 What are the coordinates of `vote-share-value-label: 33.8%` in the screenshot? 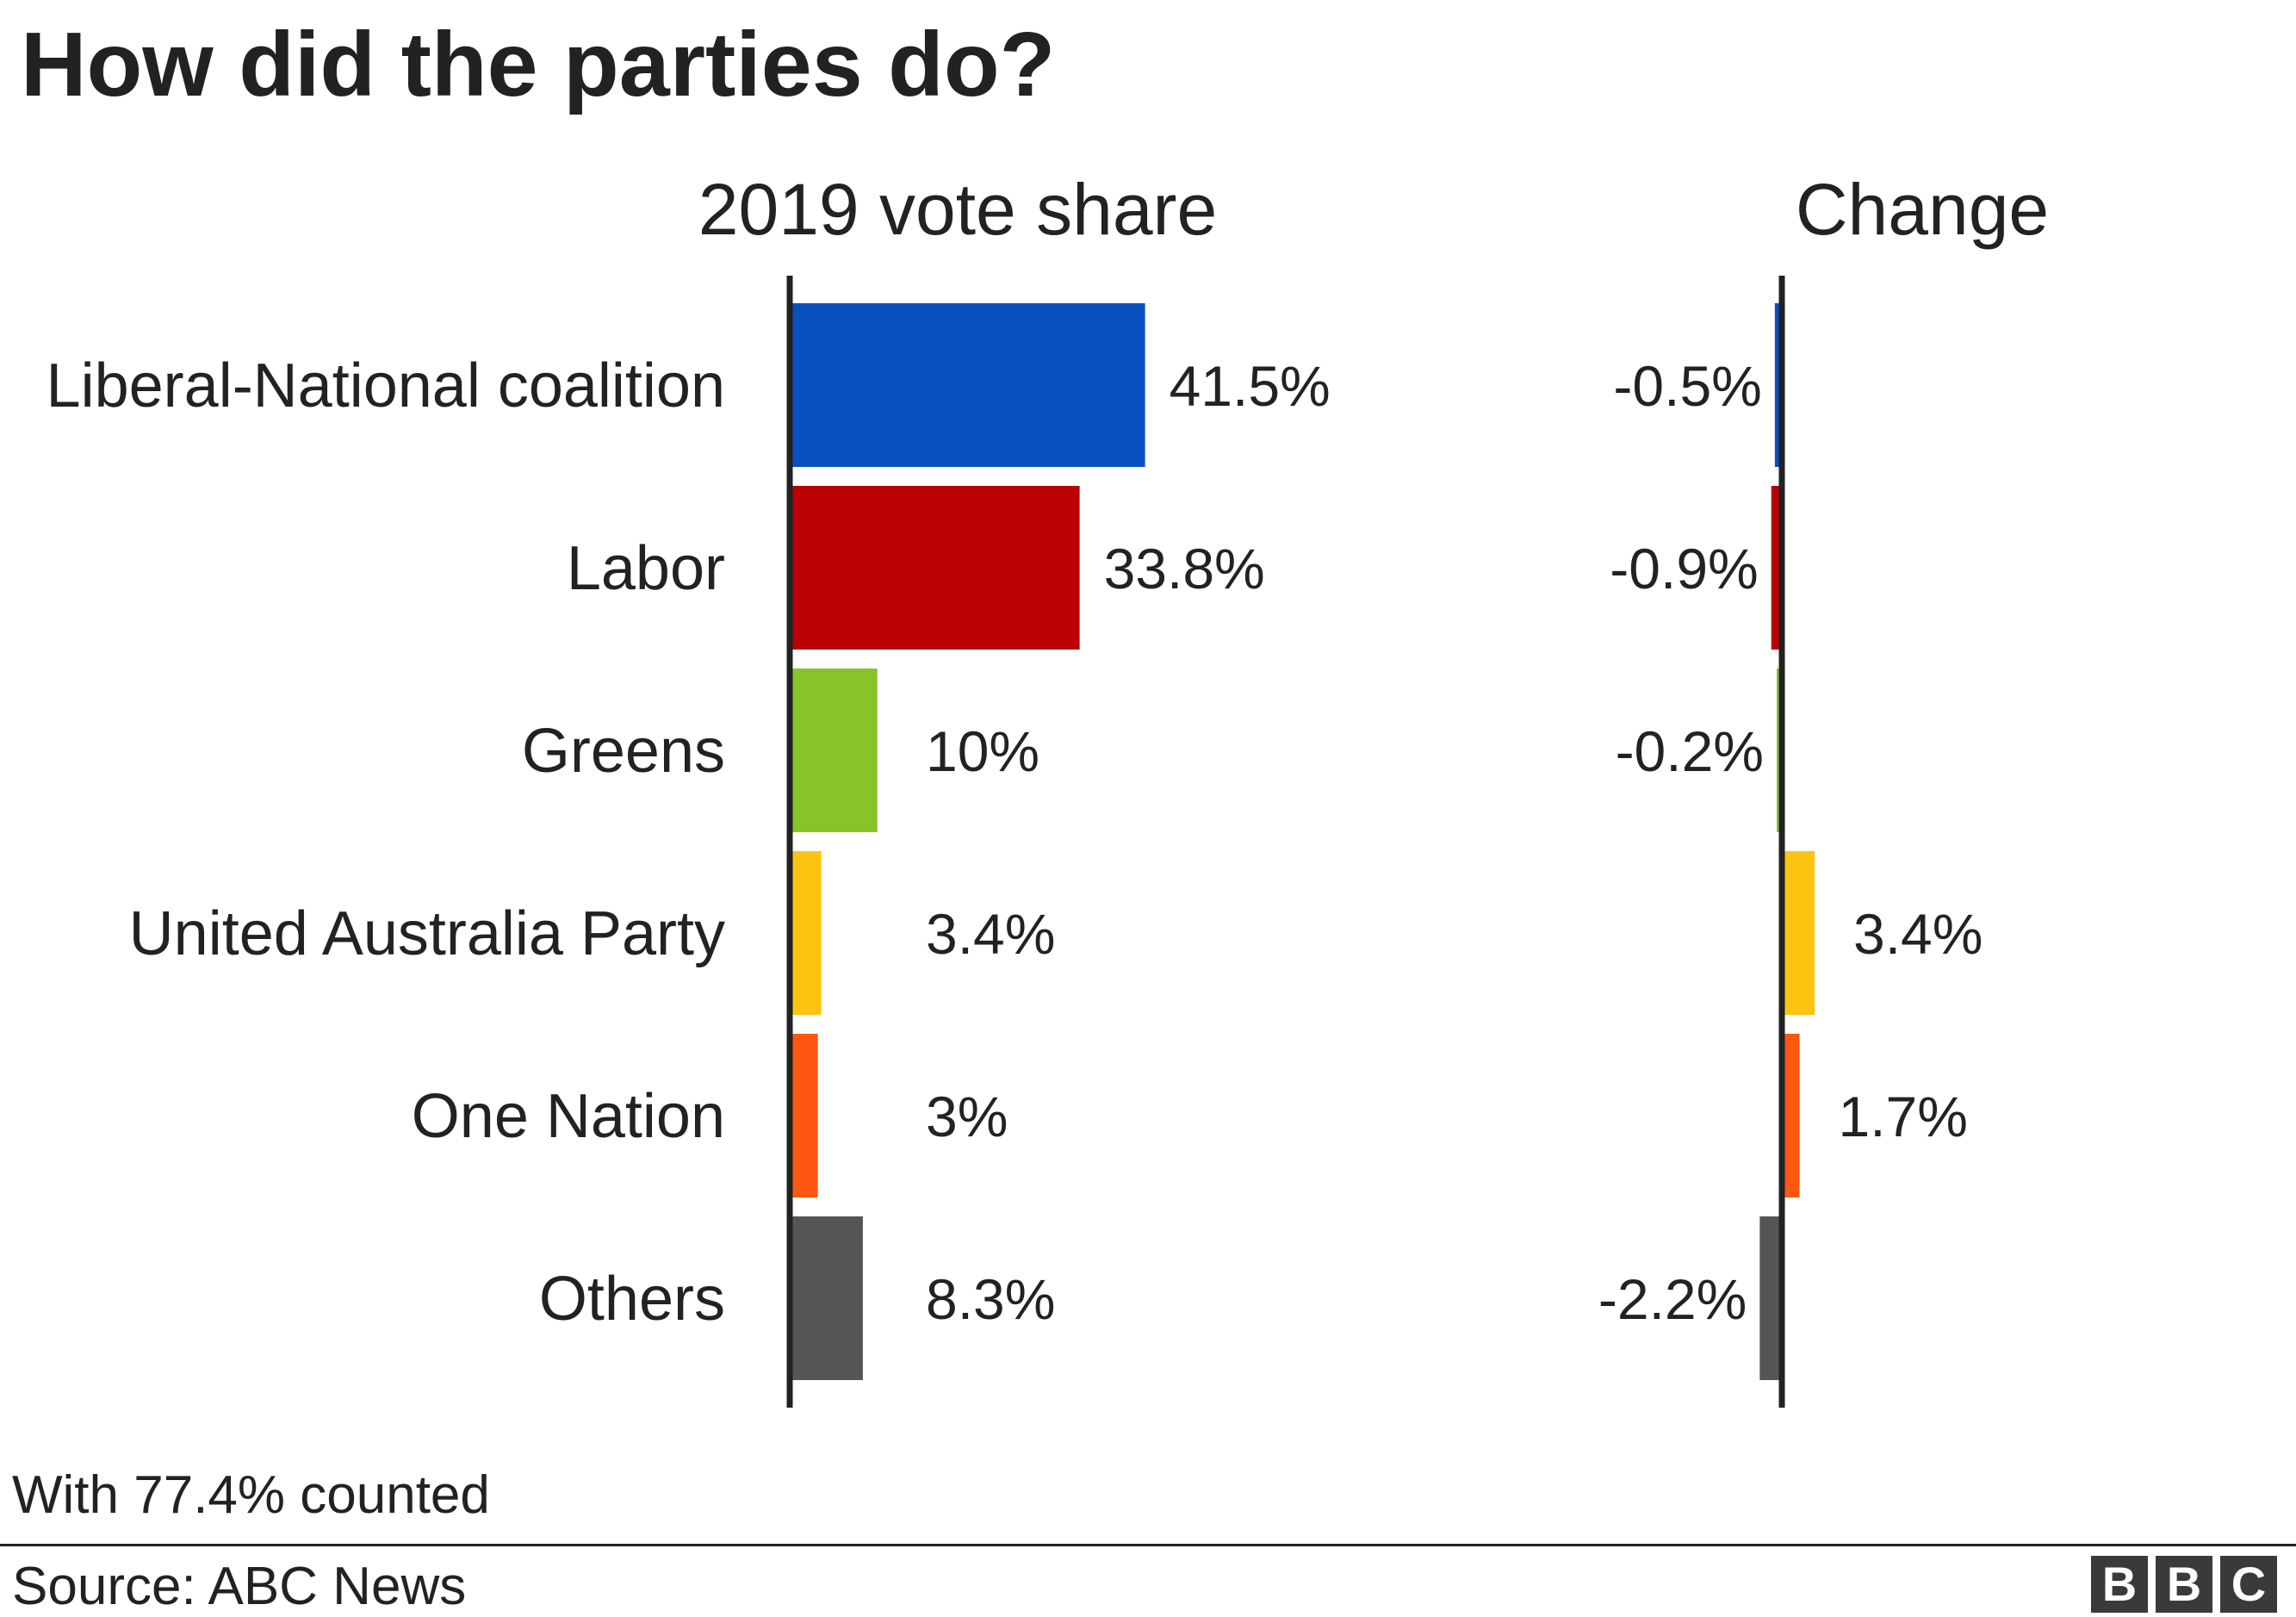 It's located at (1184, 568).